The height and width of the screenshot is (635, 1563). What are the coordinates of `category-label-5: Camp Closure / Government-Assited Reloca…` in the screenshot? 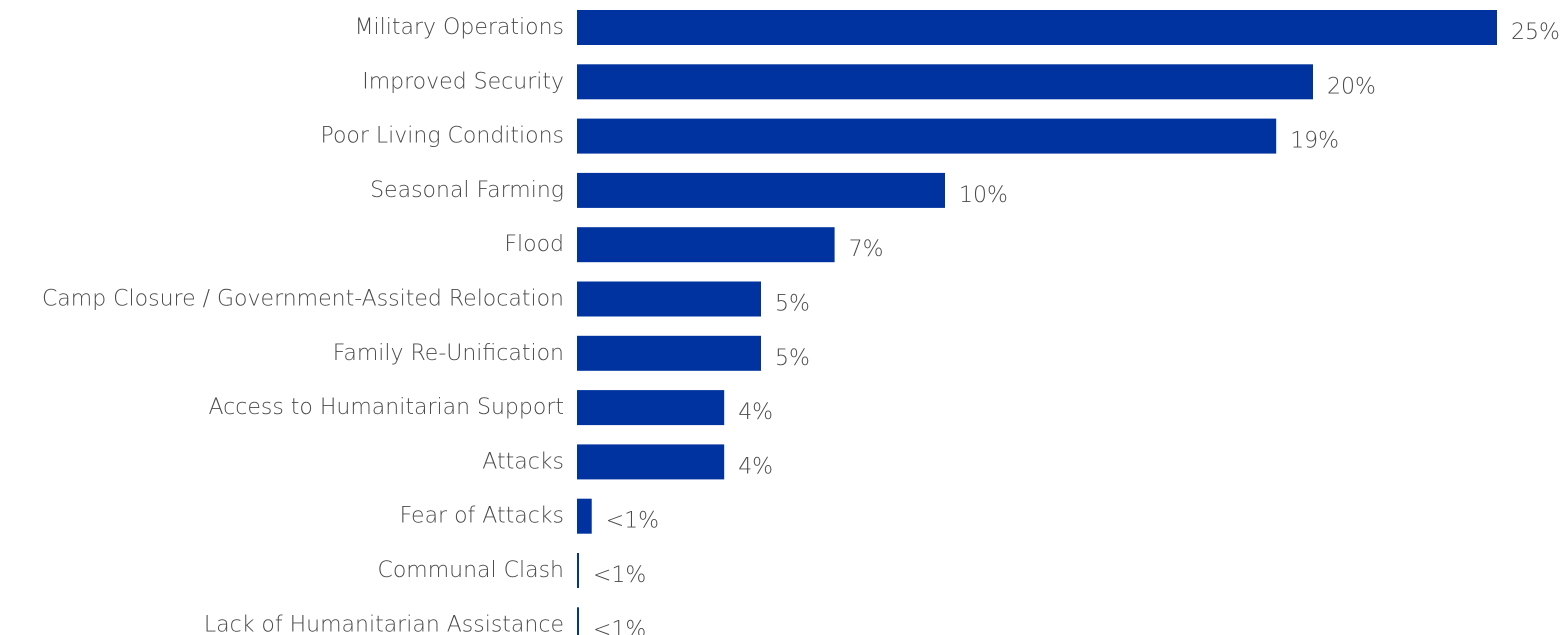 It's located at (303, 299).